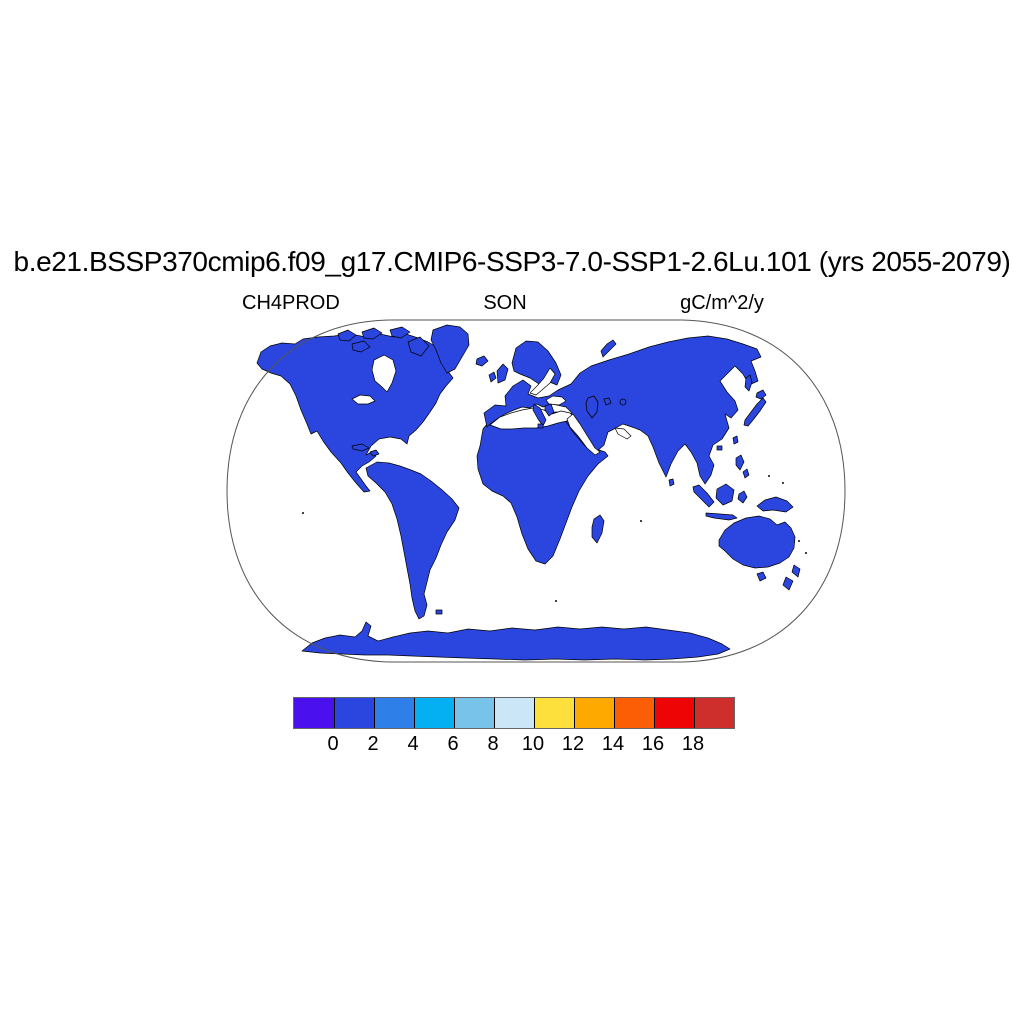 This screenshot has height=1024, width=1024. What do you see at coordinates (653, 744) in the screenshot?
I see `colorbar-tick-label: 16` at bounding box center [653, 744].